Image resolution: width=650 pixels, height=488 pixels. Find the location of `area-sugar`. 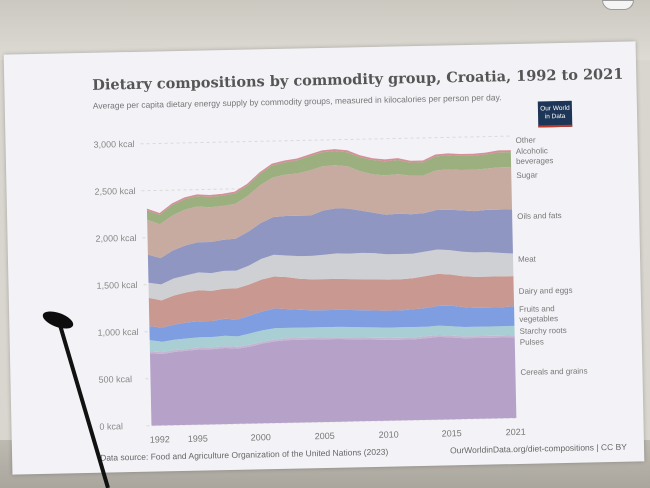

area-sugar is located at coordinates (330, 212).